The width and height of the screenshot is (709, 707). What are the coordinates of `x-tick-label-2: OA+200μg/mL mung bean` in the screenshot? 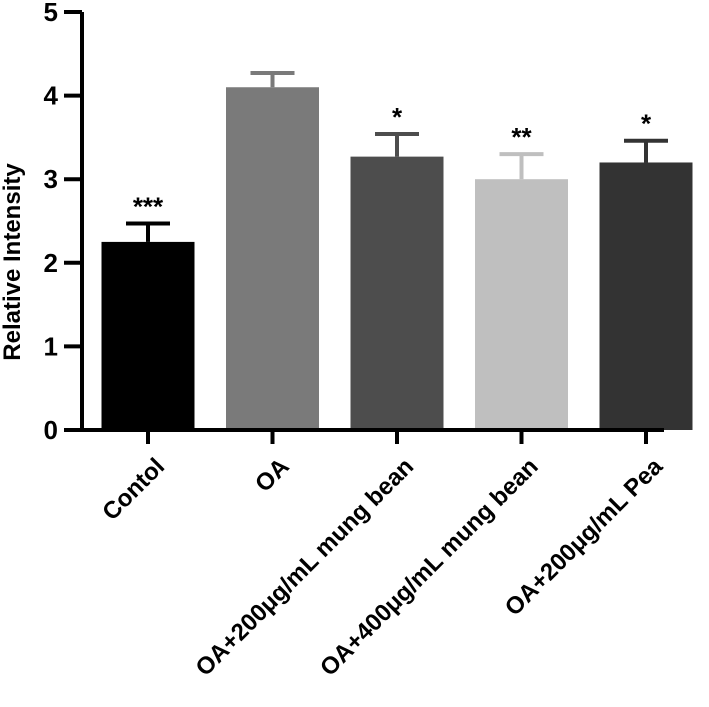 It's located at (305, 567).